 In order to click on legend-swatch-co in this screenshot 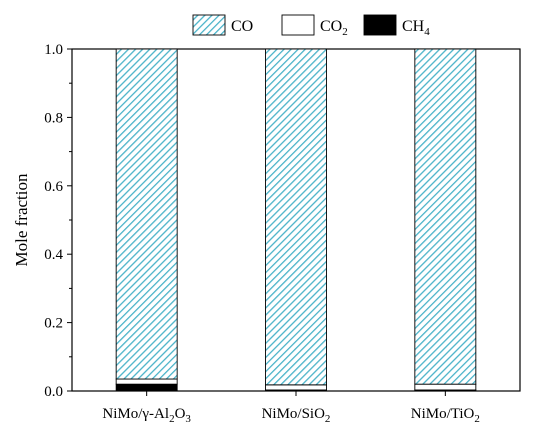, I will do `click(209, 25)`.